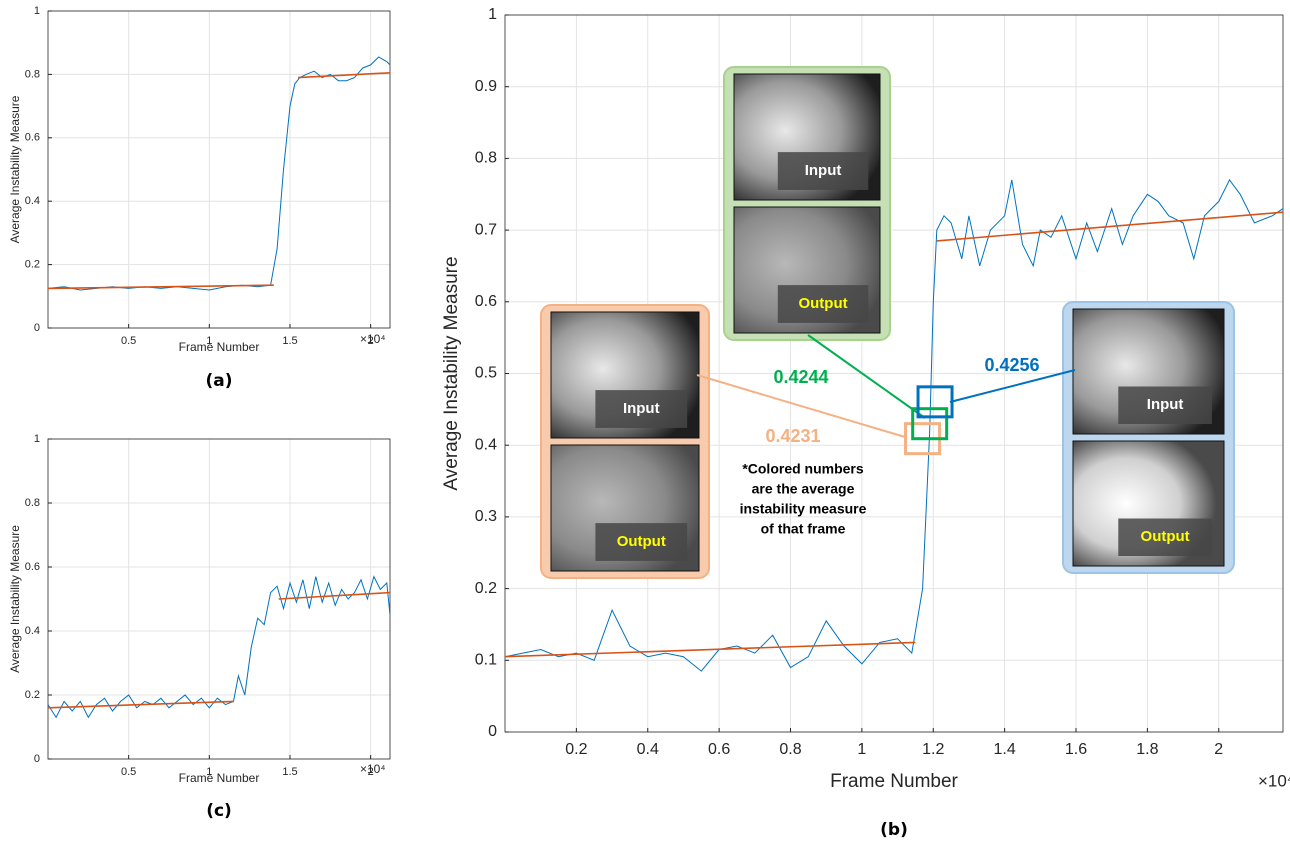 This screenshot has height=843, width=1290. I want to click on y-tick-label: 0.9, so click(486, 86).